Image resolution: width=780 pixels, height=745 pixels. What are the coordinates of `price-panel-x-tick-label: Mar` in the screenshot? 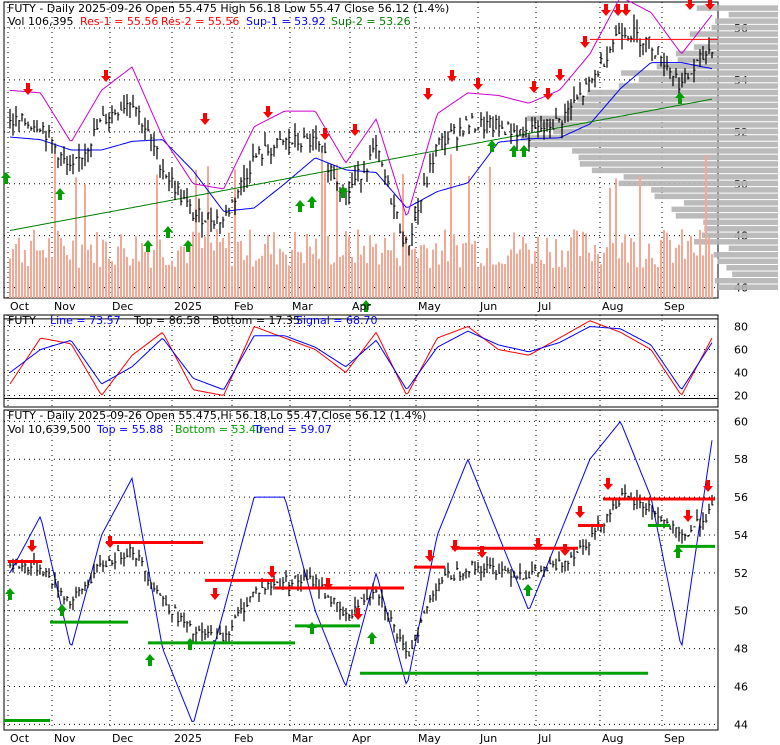 It's located at (302, 306).